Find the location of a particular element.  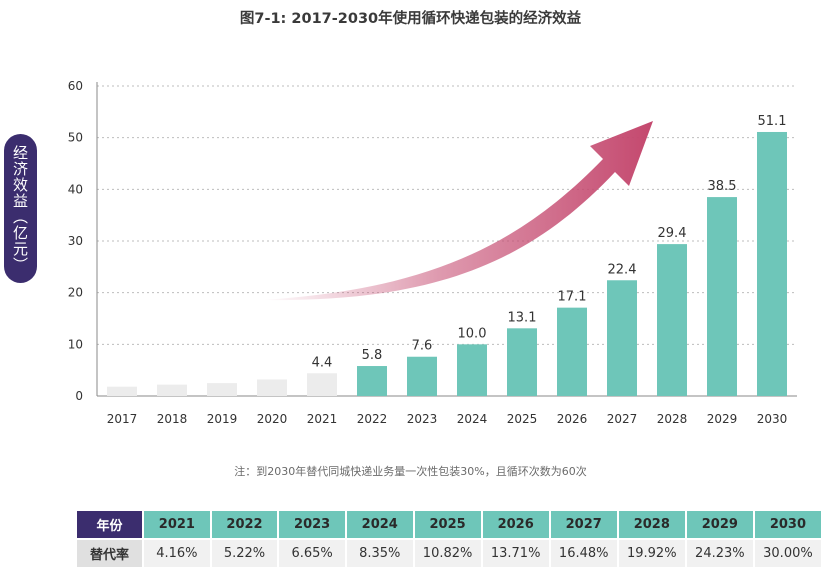

x-tick-label: 2019 is located at coordinates (222, 419).